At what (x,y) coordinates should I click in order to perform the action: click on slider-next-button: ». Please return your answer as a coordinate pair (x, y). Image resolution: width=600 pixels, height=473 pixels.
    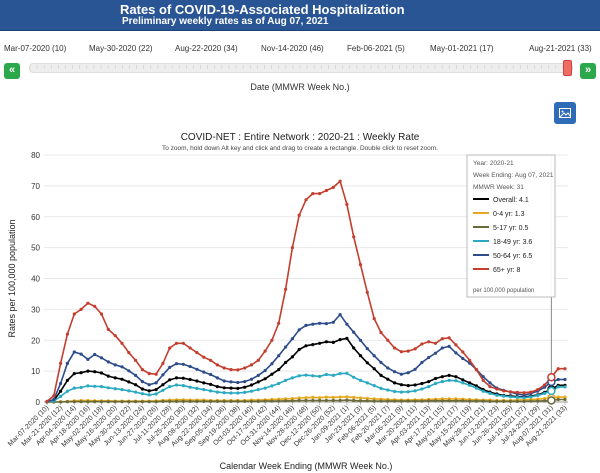
    Looking at the image, I should click on (588, 71).